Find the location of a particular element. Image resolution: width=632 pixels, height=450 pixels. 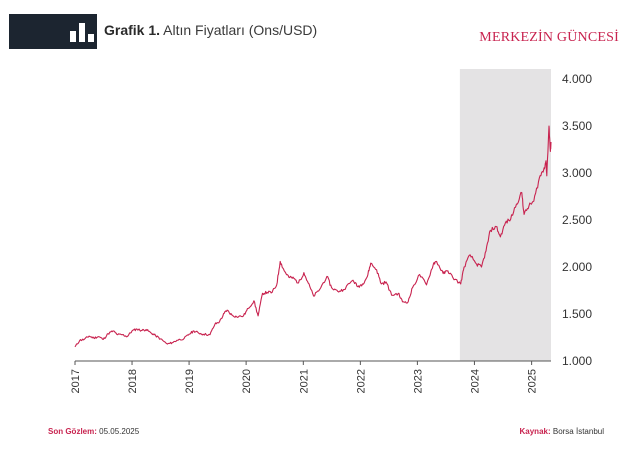

bar-chart-icon is located at coordinates (82, 32).